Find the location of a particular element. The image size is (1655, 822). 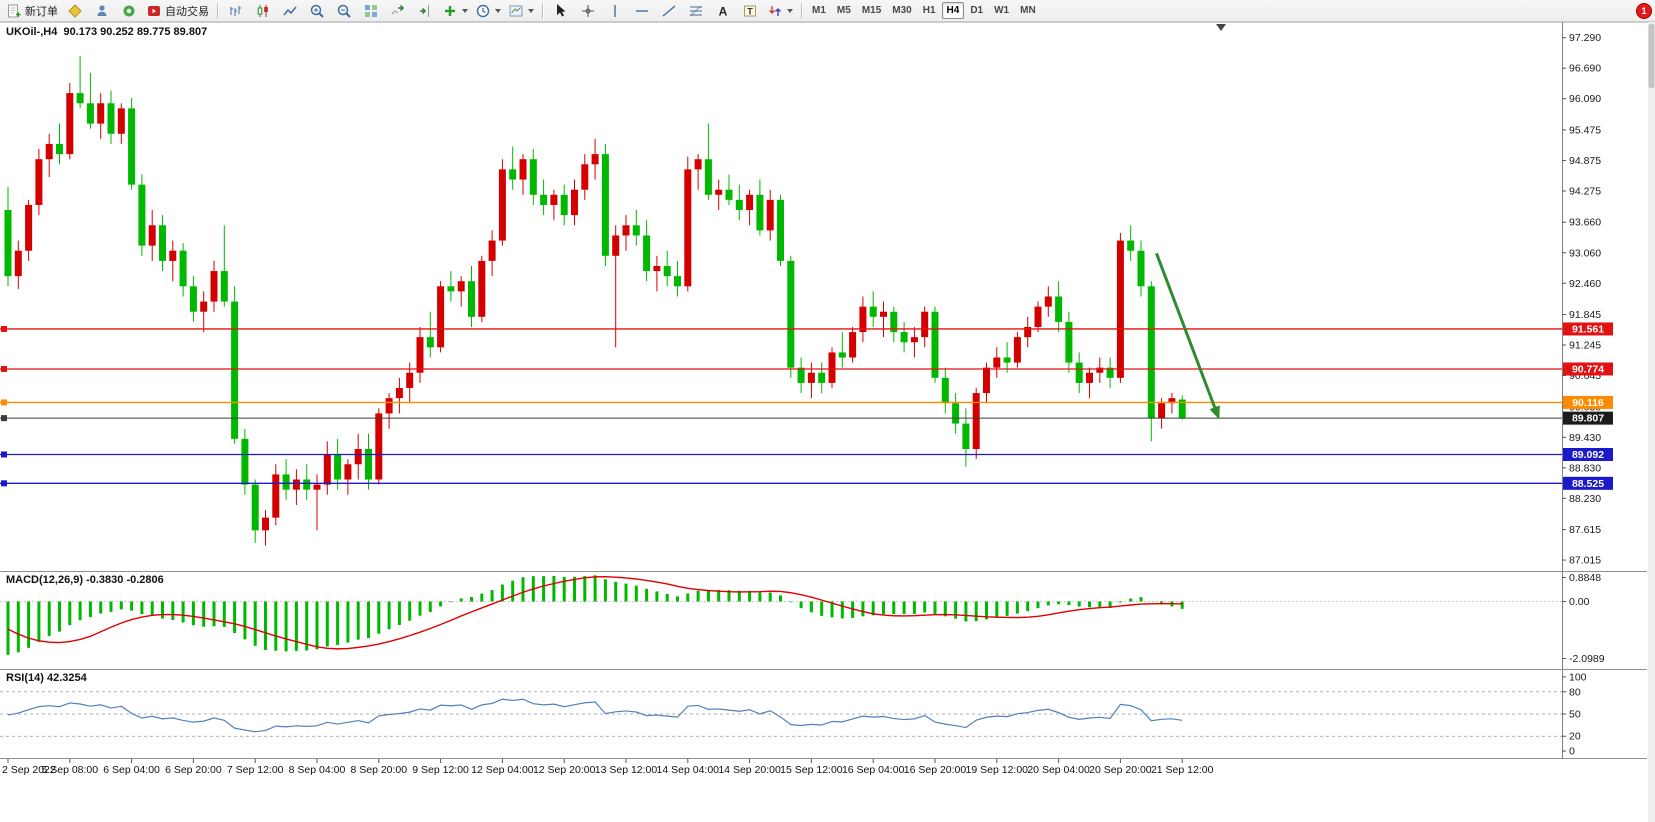

vertical-line-button is located at coordinates (615, 11).